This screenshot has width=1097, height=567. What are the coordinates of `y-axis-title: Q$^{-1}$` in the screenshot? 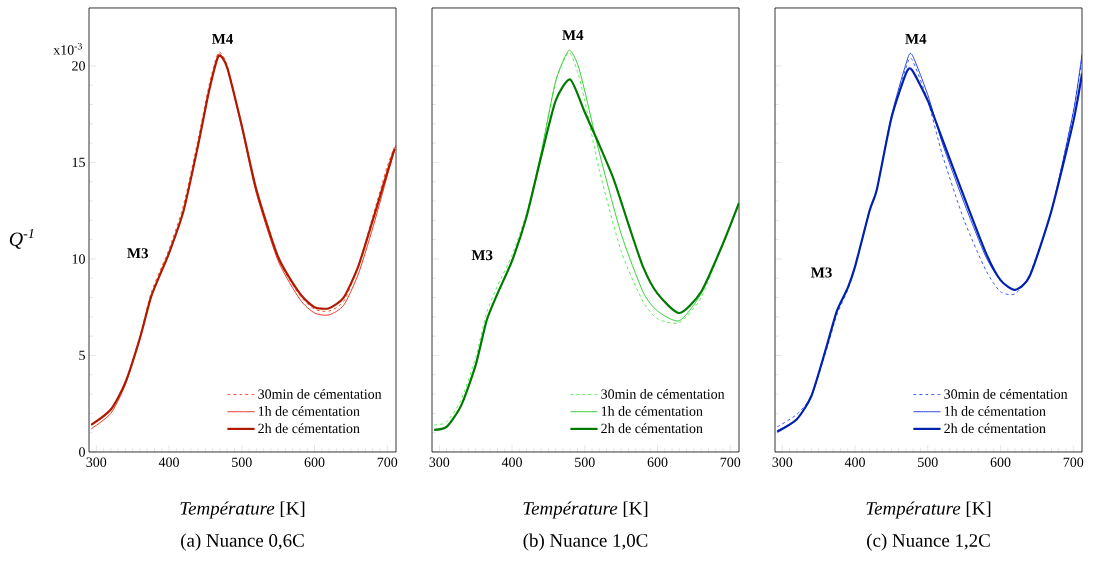 It's located at (21, 238).